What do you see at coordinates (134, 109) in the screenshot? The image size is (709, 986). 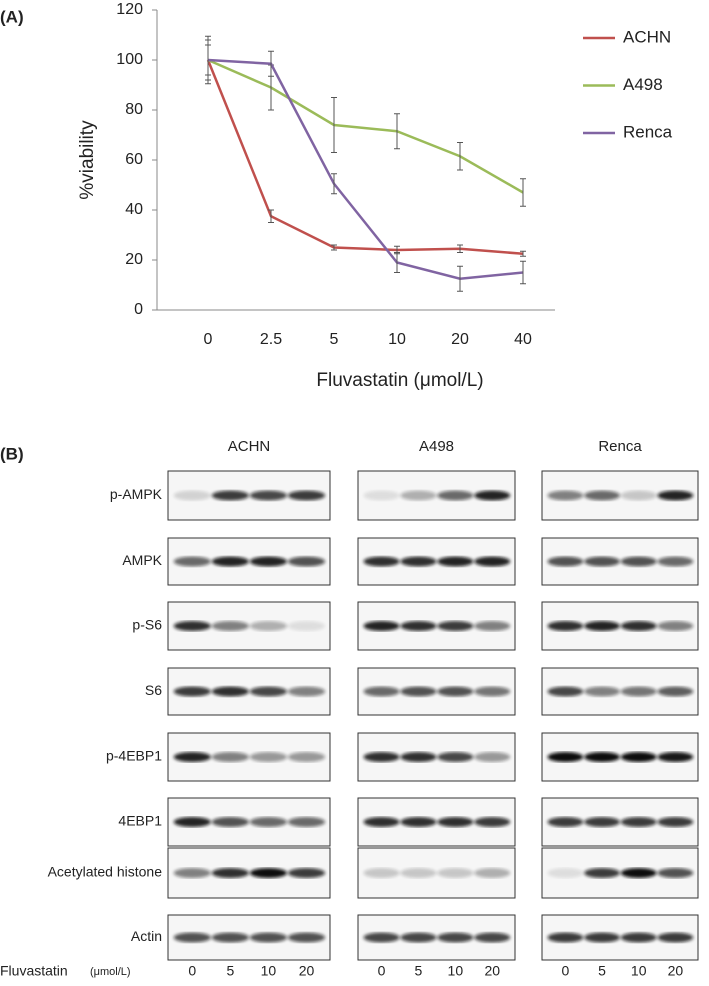 I see `y-tick-label: 80` at bounding box center [134, 109].